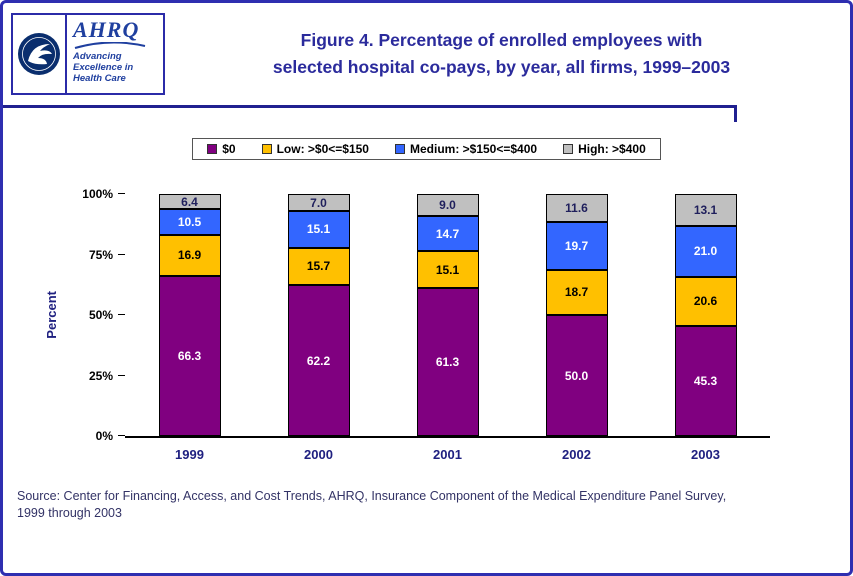  I want to click on bar-segment: 13.1, so click(705, 210).